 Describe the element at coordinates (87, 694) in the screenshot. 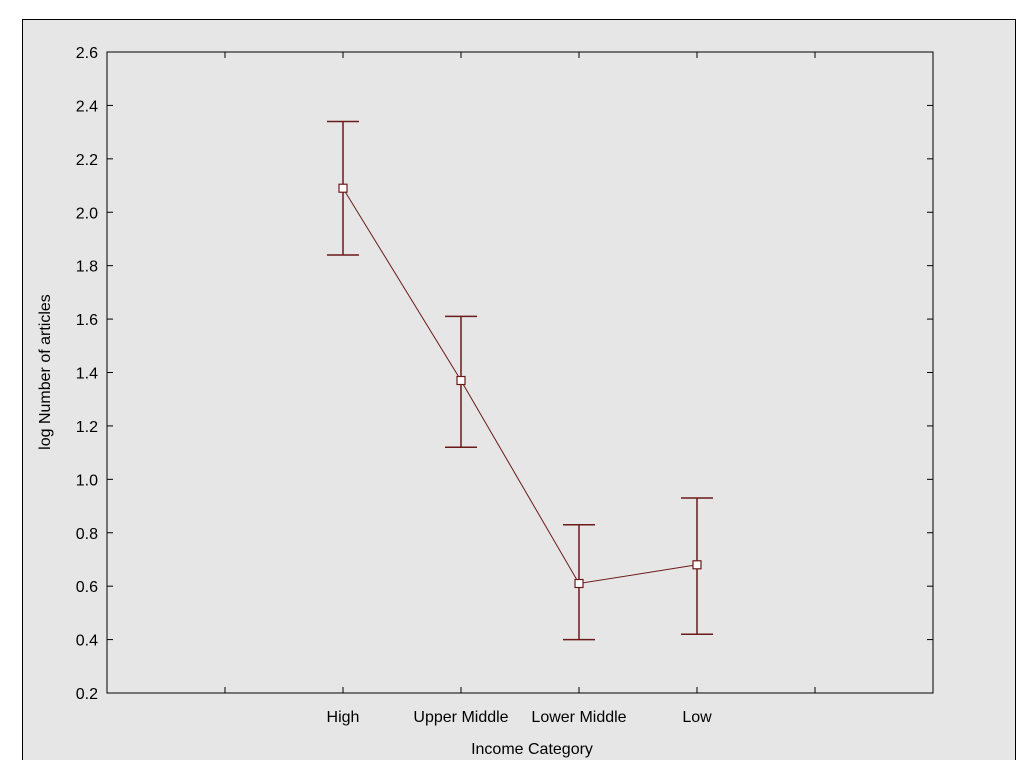

I see `y-tick-label: 0.2` at that location.